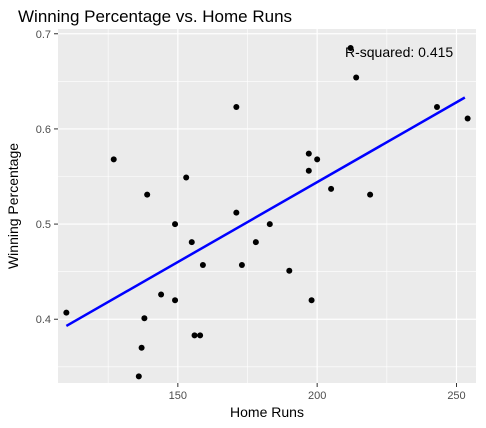 The height and width of the screenshot is (428, 486). Describe the element at coordinates (178, 396) in the screenshot. I see `x-tick-label: 150` at that location.